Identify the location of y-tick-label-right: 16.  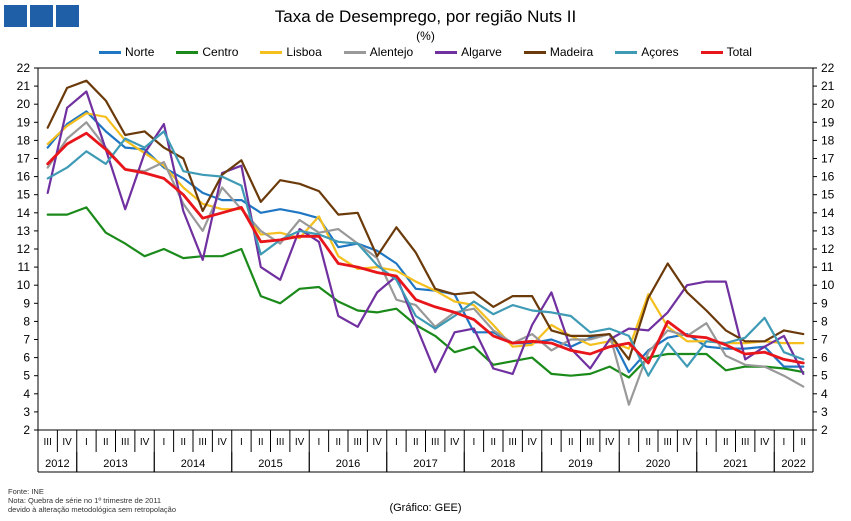
(828, 177).